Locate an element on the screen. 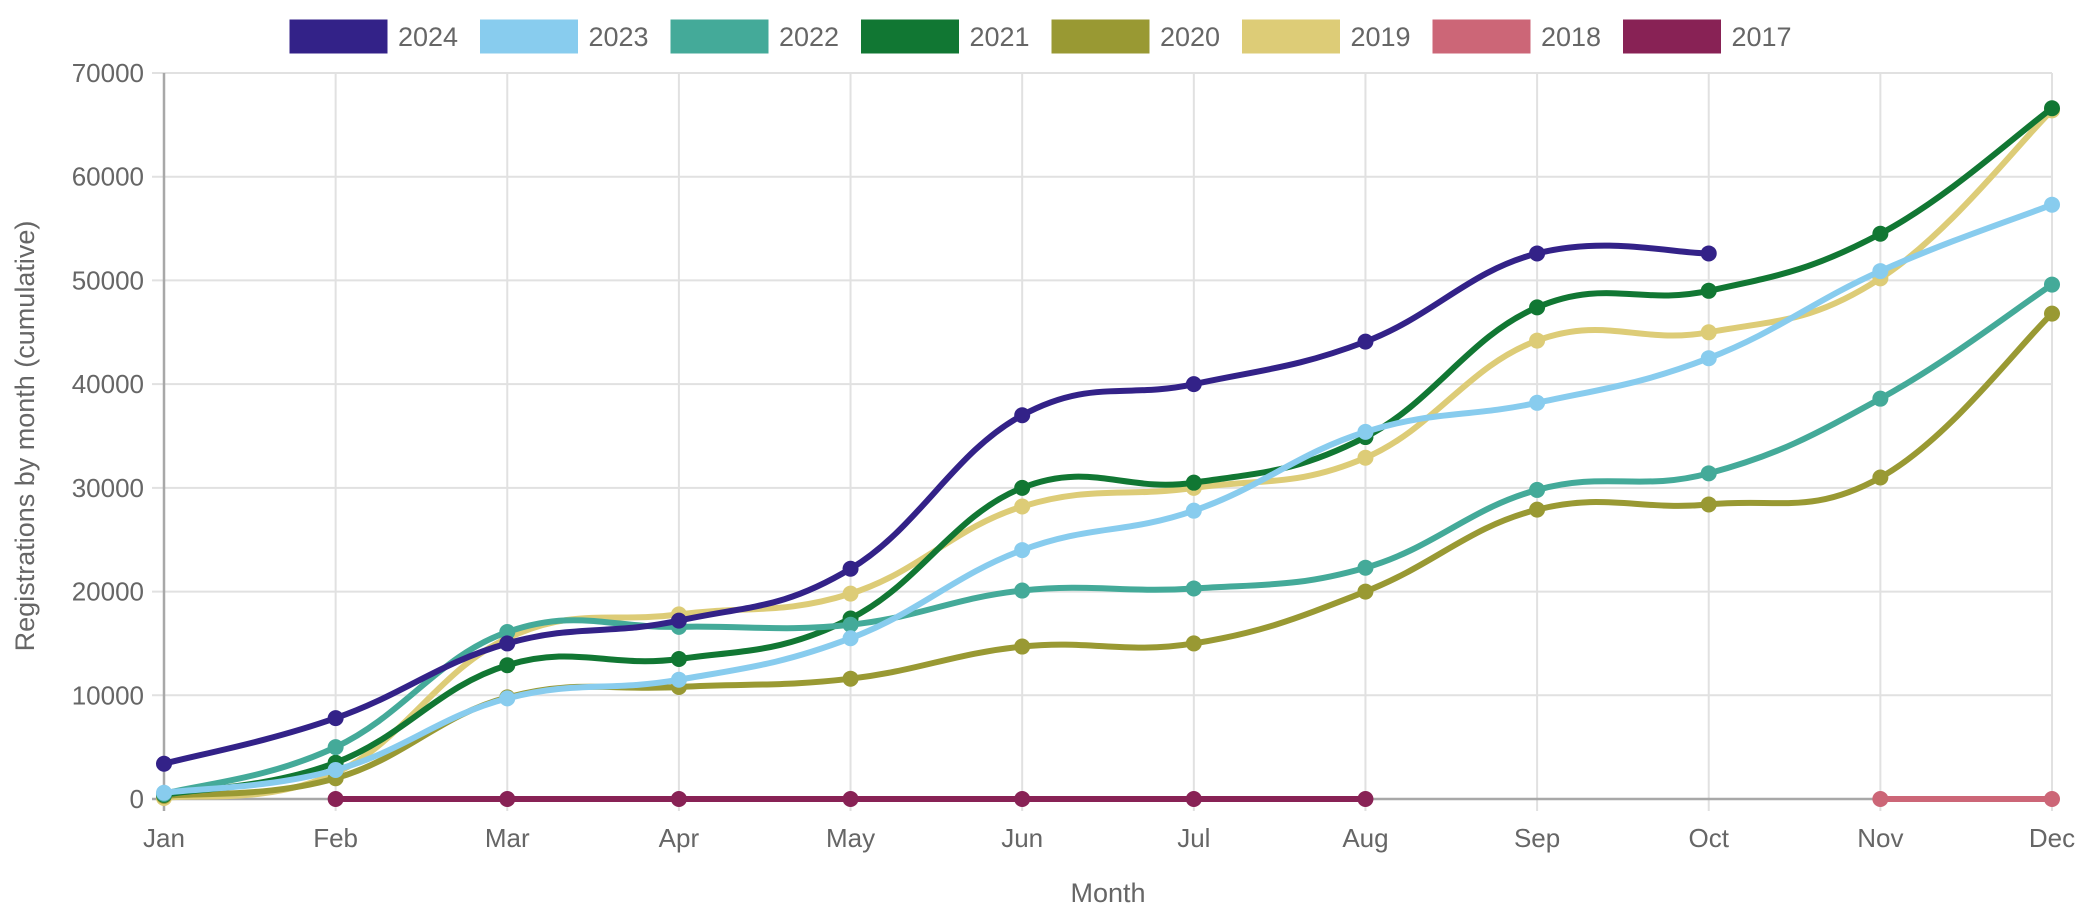 The image size is (2083, 919). y-tick-label: 10000 is located at coordinates (108, 695).